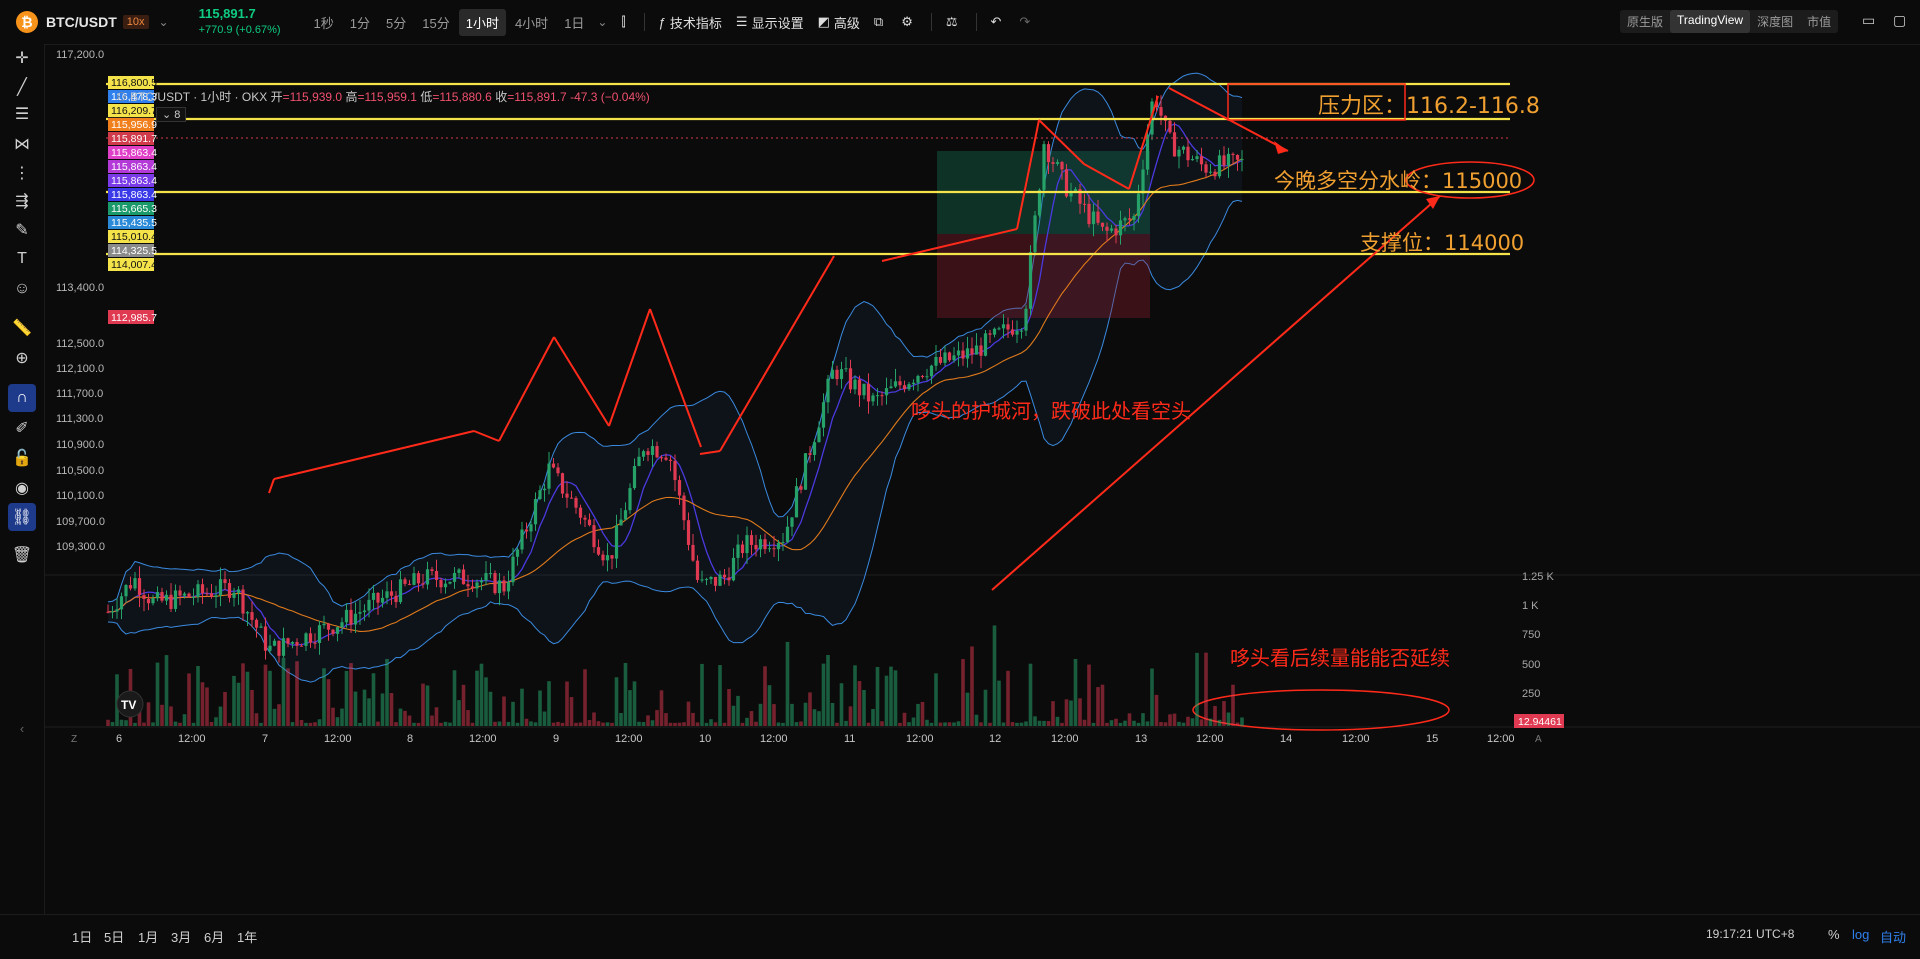 This screenshot has height=959, width=1920. I want to click on fullscreen-icon: ▭, so click(1869, 20).